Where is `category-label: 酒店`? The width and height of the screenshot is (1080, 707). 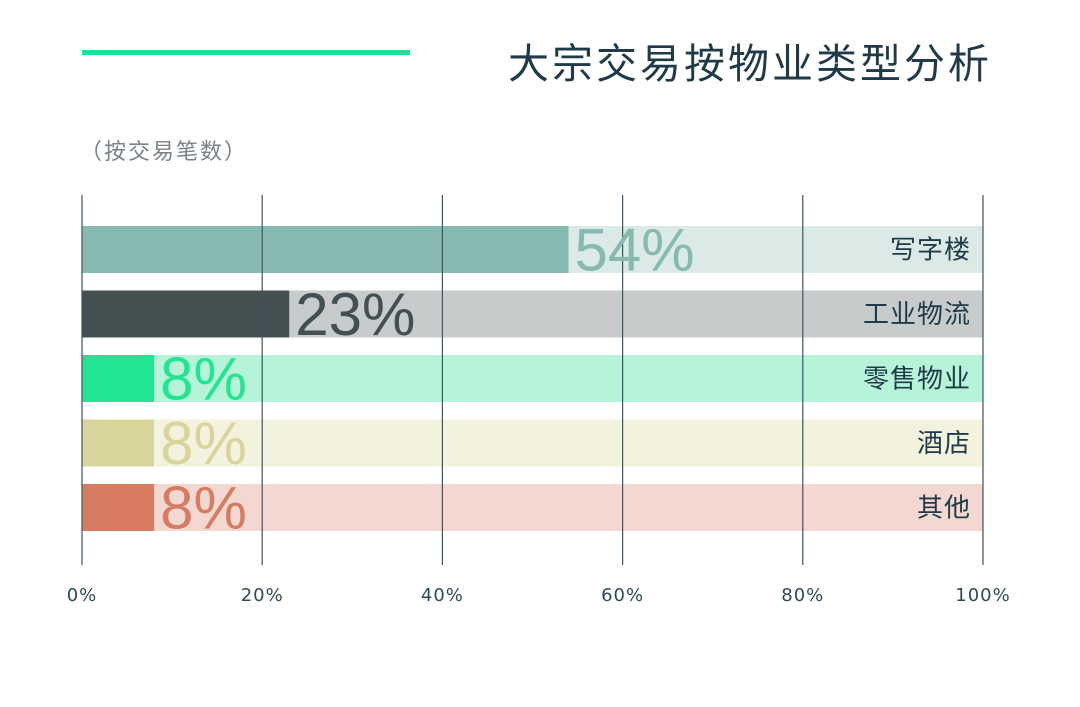 category-label: 酒店 is located at coordinates (944, 444).